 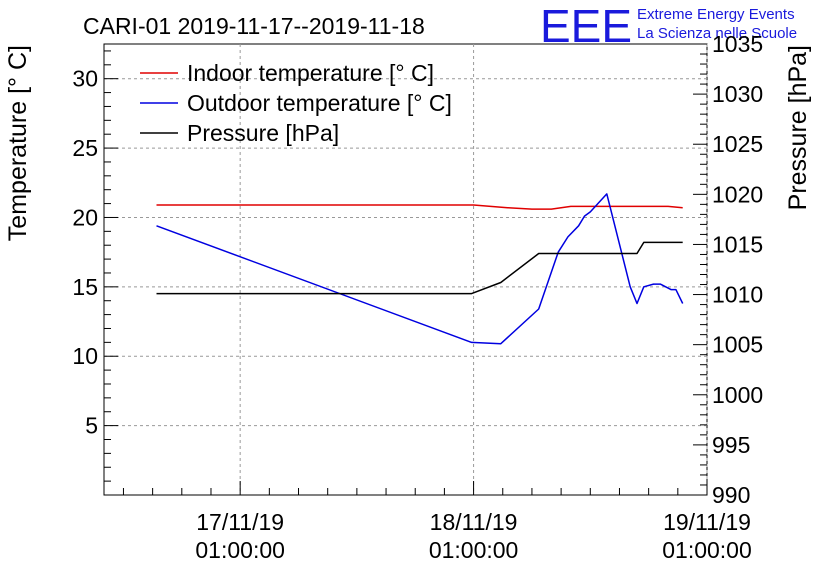 I want to click on y2-tick-label: 1030, so click(x=737, y=94).